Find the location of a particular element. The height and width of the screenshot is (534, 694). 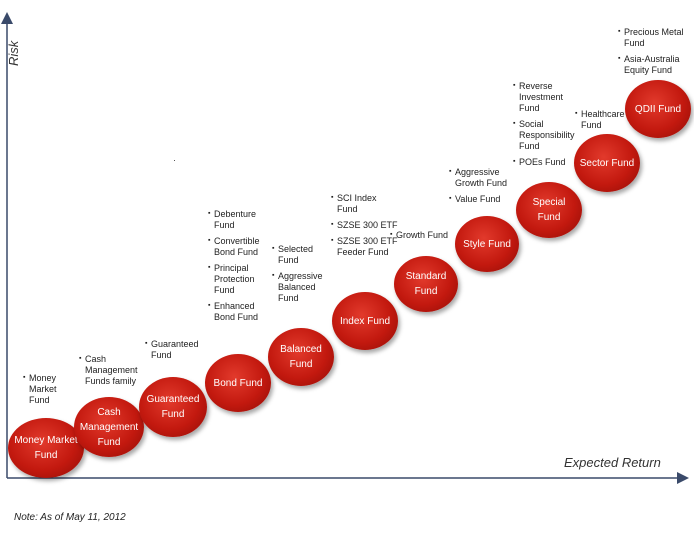

fund-note: SZSE 300 ETF Feeder Fund is located at coordinates (364, 246).